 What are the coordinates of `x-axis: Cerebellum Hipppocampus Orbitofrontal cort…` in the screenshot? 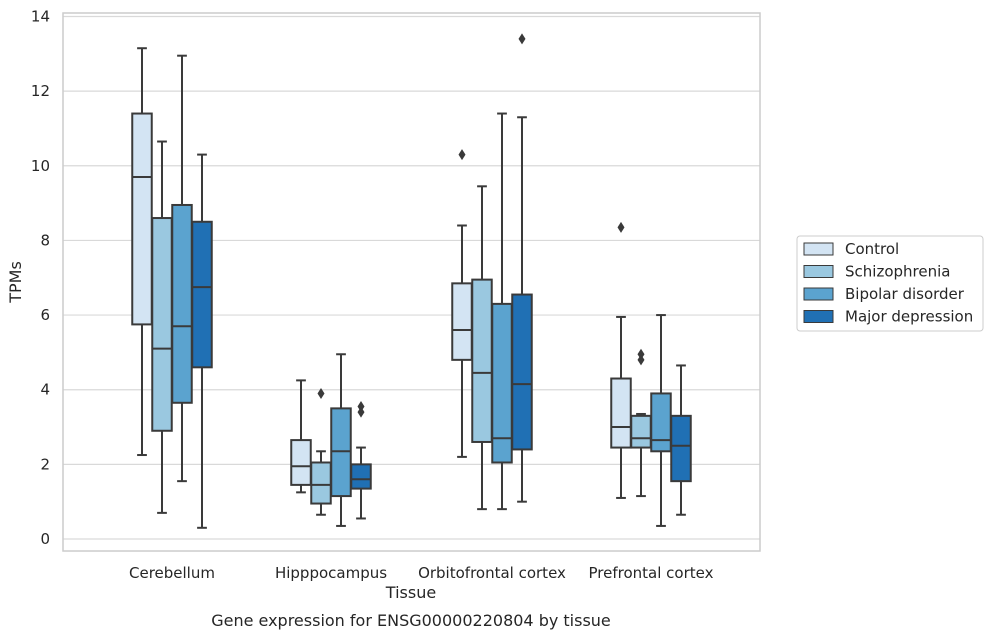 It's located at (421, 573).